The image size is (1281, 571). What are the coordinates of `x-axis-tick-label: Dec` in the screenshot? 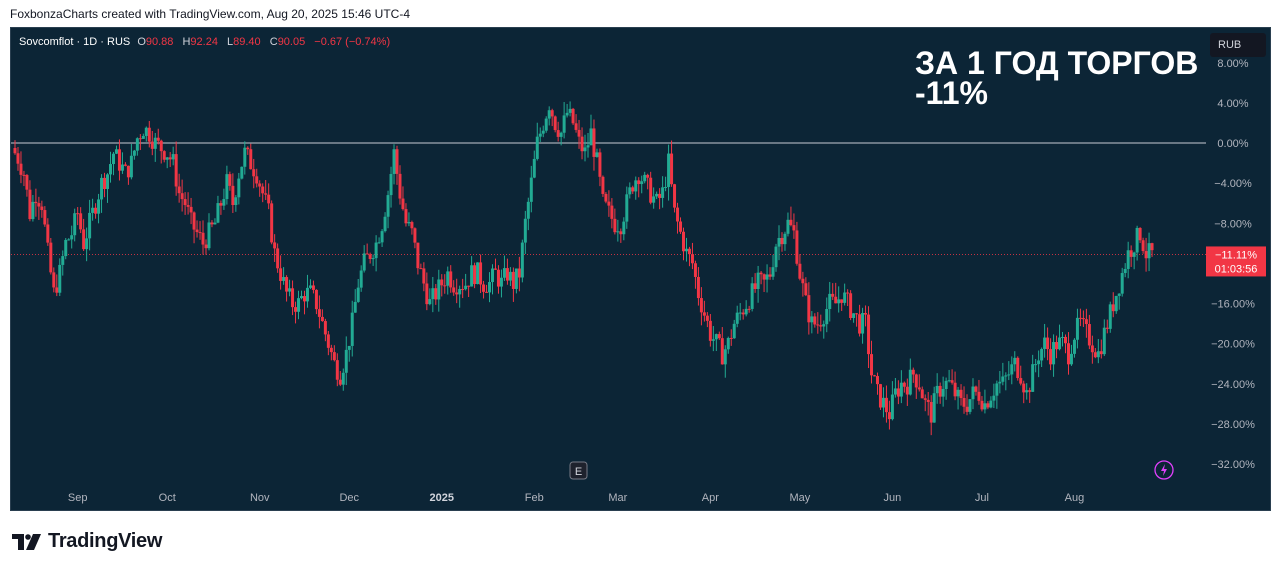 It's located at (349, 498).